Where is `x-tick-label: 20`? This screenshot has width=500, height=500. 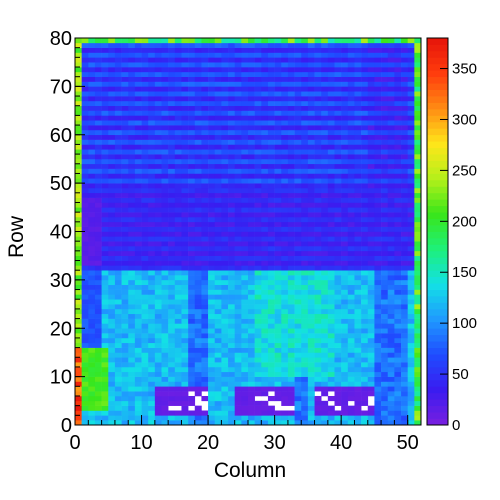
x-tick-label: 20 is located at coordinates (208, 443).